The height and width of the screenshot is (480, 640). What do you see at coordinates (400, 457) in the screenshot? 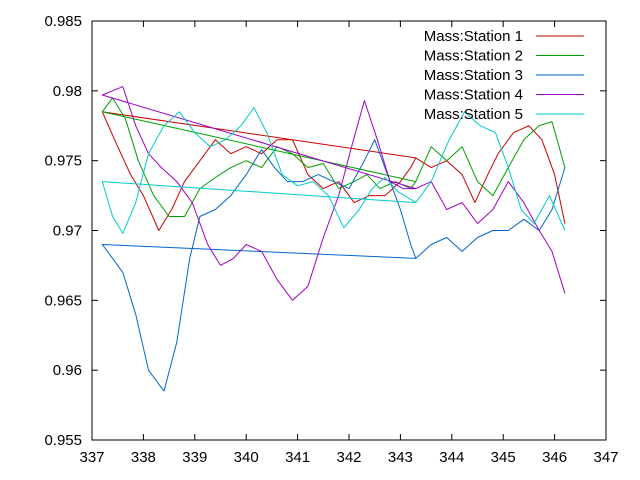
I see `x-tick-label: 343` at bounding box center [400, 457].